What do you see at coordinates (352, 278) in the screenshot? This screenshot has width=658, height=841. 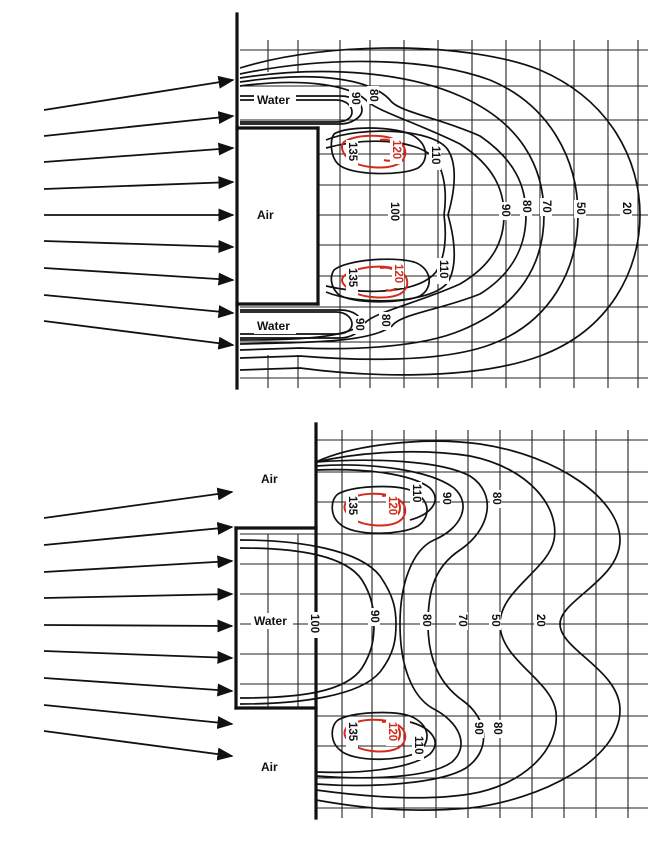 I see `top-label-135-lower: 135` at bounding box center [352, 278].